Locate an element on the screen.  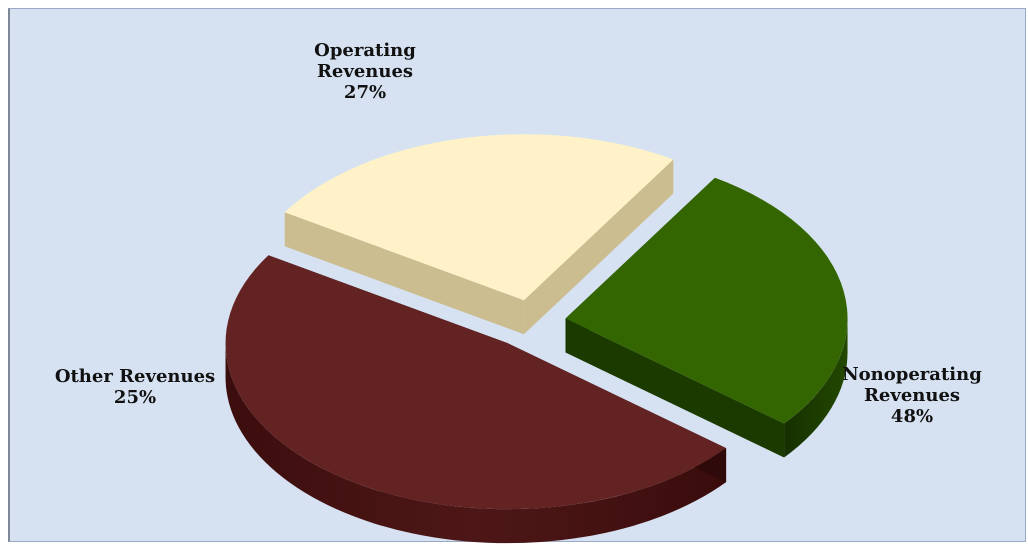
slice-label-other-revenues: Other Revenues 25% is located at coordinates (135, 387).